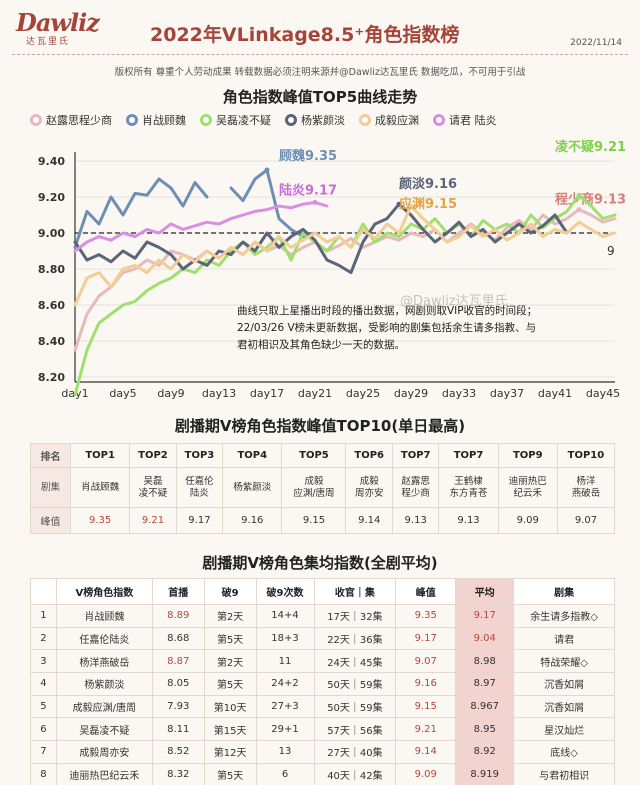  What do you see at coordinates (43, 773) in the screenshot?
I see `rank-cell: 8` at bounding box center [43, 773].